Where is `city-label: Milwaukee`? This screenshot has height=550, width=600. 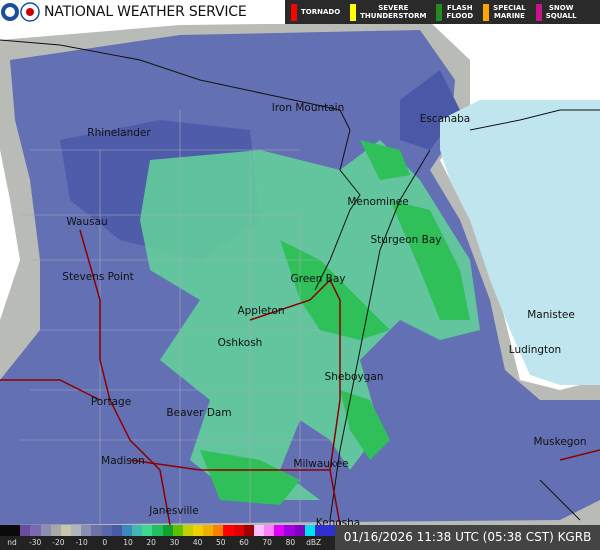
city-label: Milwaukee is located at coordinates (321, 464).